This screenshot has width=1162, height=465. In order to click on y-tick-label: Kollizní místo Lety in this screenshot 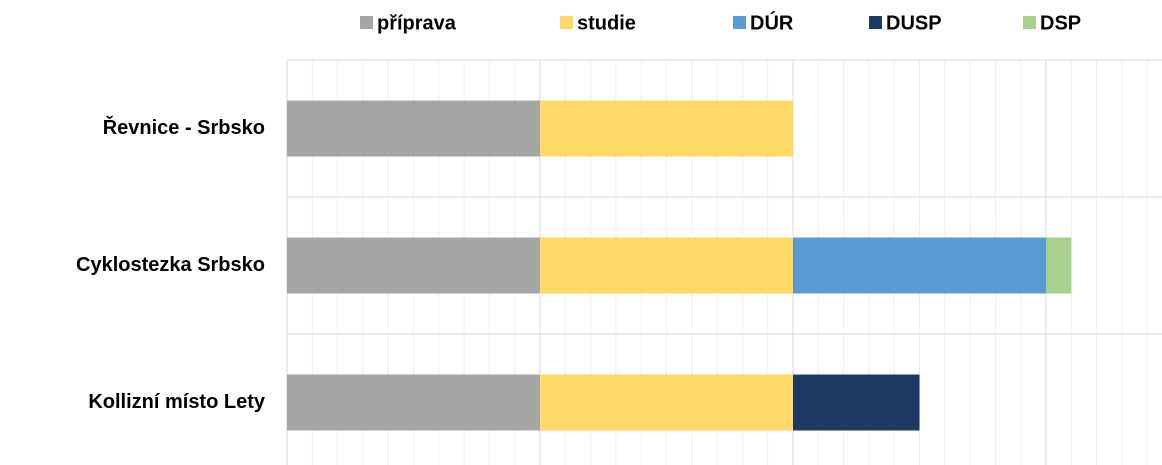, I will do `click(177, 402)`.